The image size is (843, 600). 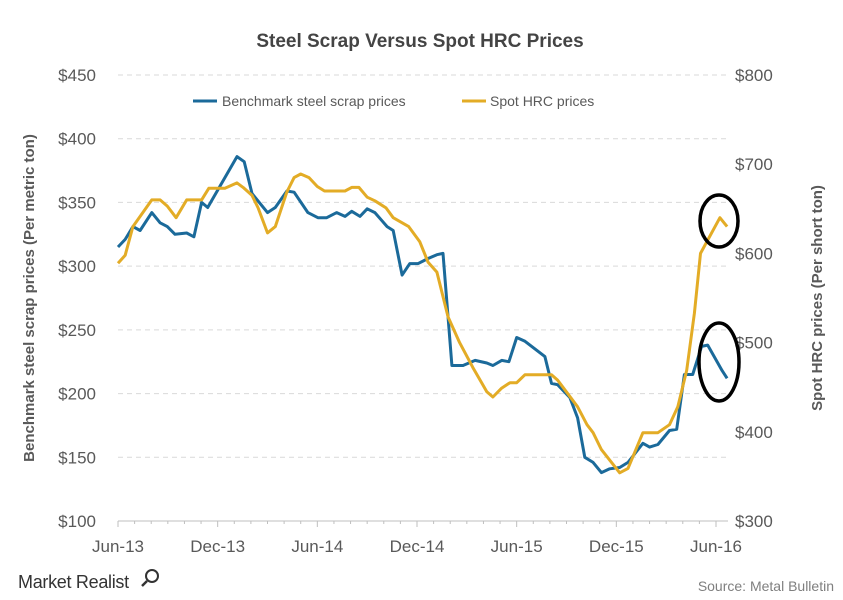 What do you see at coordinates (73, 582) in the screenshot?
I see `logo-text: Market Realist` at bounding box center [73, 582].